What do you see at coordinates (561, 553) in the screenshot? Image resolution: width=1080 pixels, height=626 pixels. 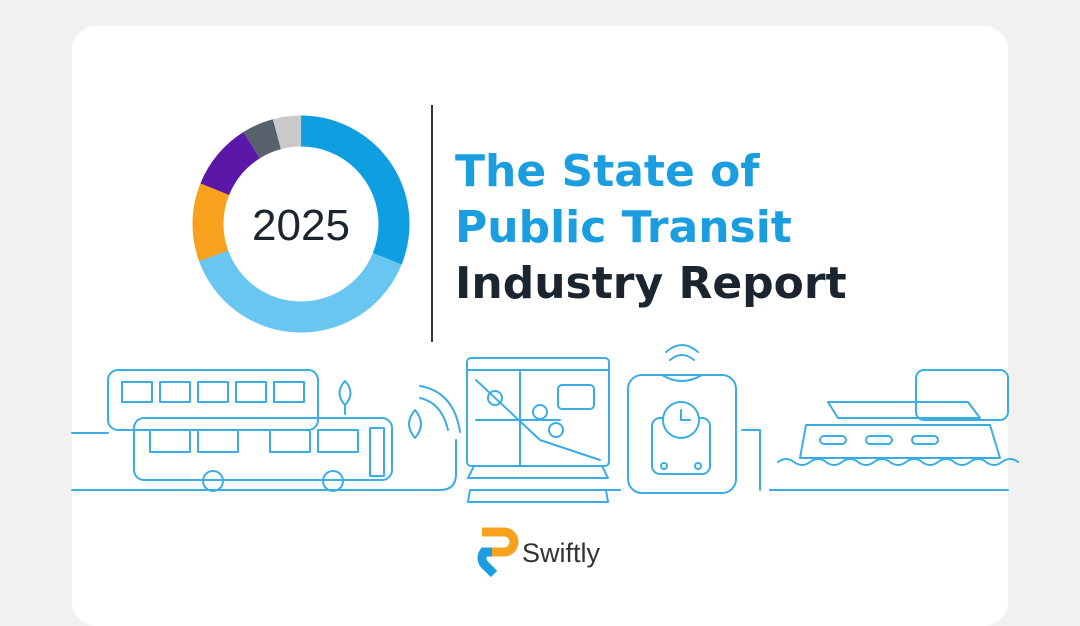 I see `brand-name: Swiftly` at bounding box center [561, 553].